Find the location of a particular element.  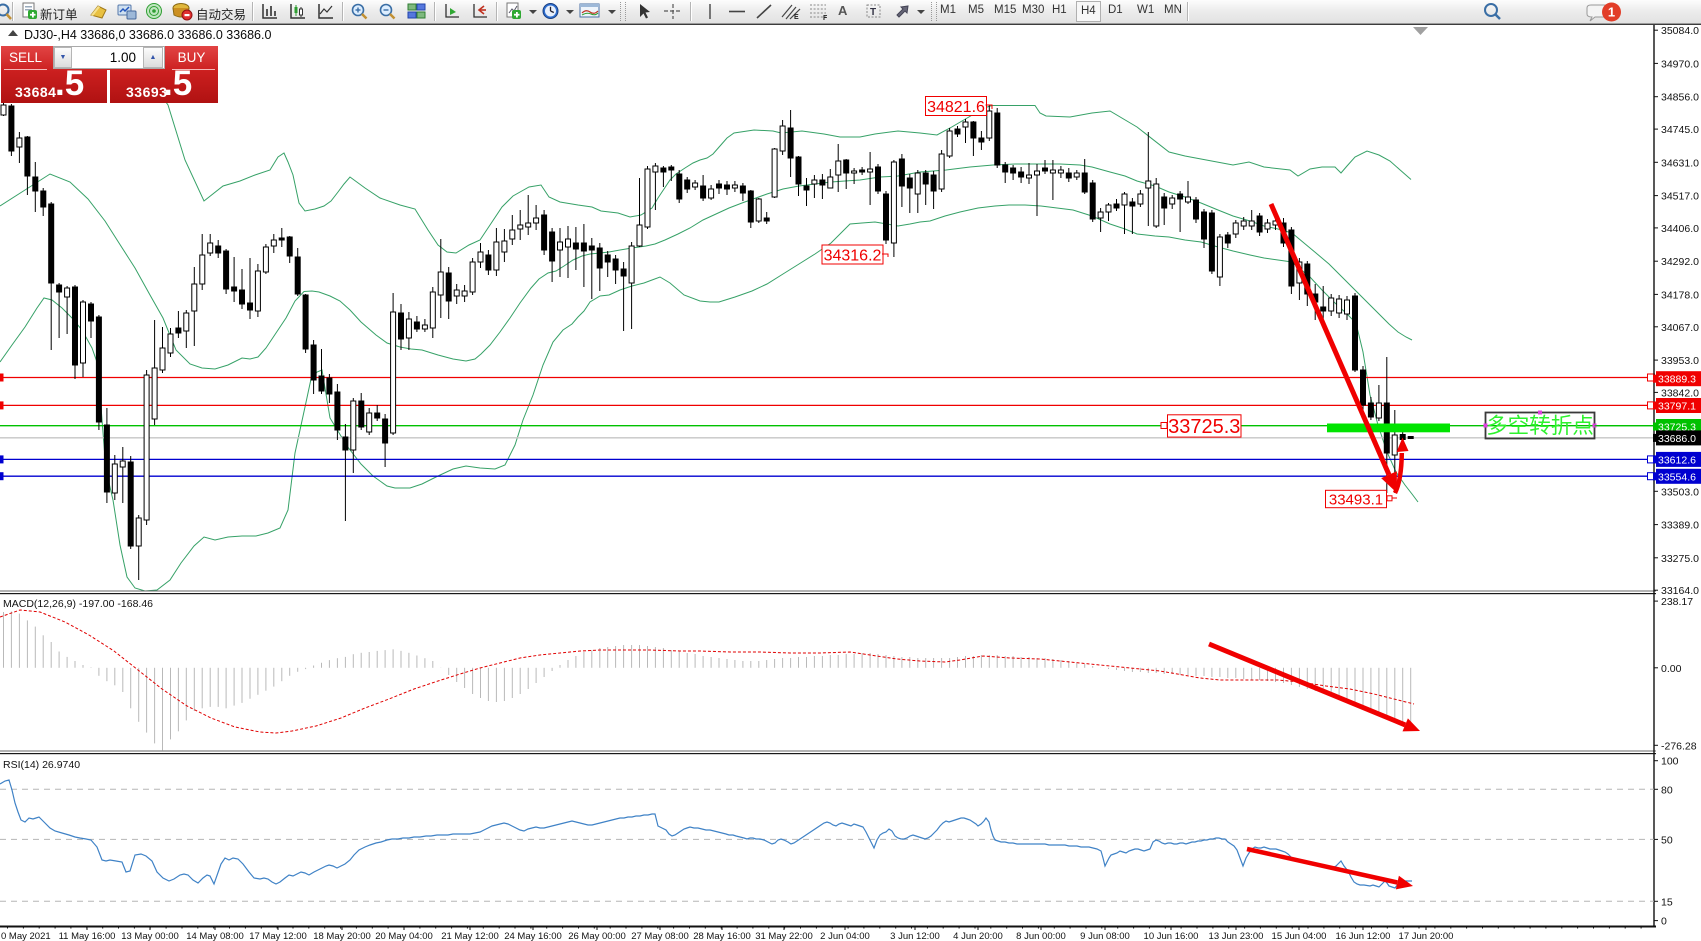

svg-text: 16 Jun 12:00 is located at coordinates (1363, 936).